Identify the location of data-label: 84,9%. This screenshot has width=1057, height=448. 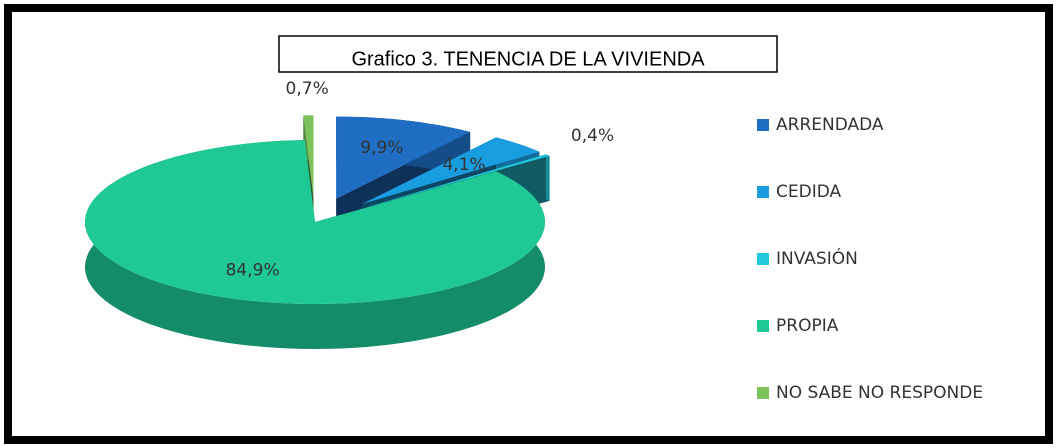
(253, 270).